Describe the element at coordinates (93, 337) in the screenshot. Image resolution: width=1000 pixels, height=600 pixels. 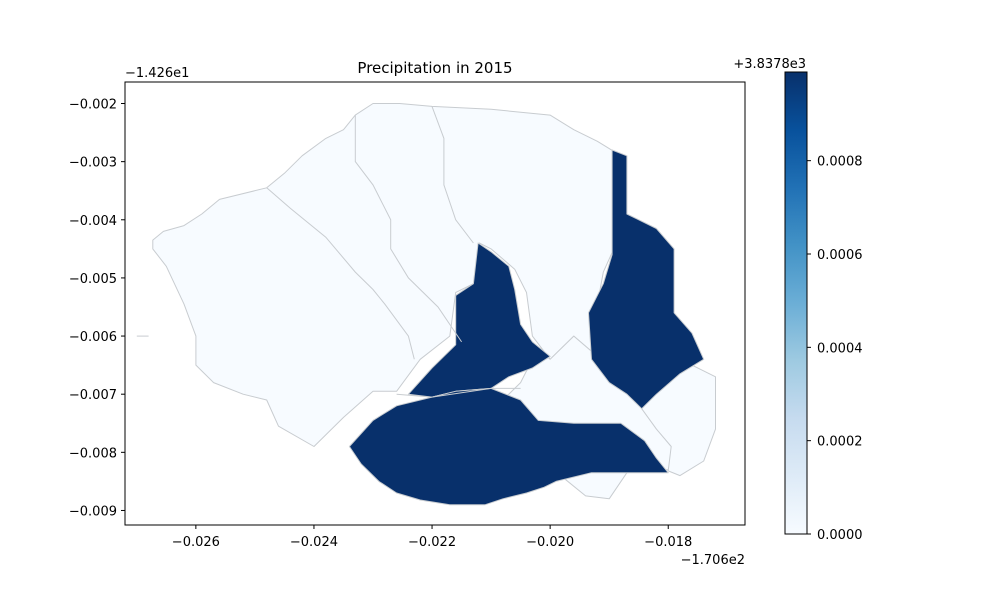
I see `y-tick-label: −0.006` at that location.